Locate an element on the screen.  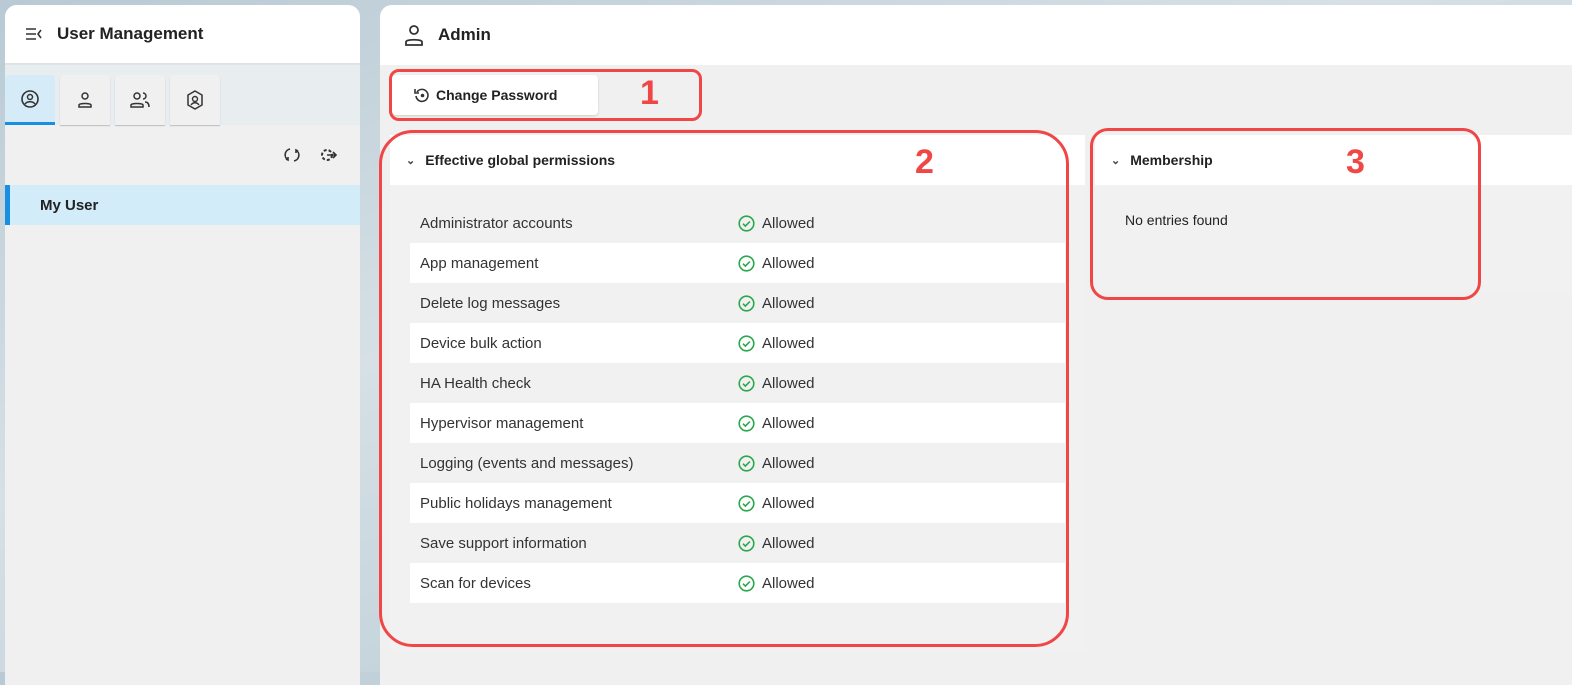
permissions-title: Effective global permissions is located at coordinates (520, 160).